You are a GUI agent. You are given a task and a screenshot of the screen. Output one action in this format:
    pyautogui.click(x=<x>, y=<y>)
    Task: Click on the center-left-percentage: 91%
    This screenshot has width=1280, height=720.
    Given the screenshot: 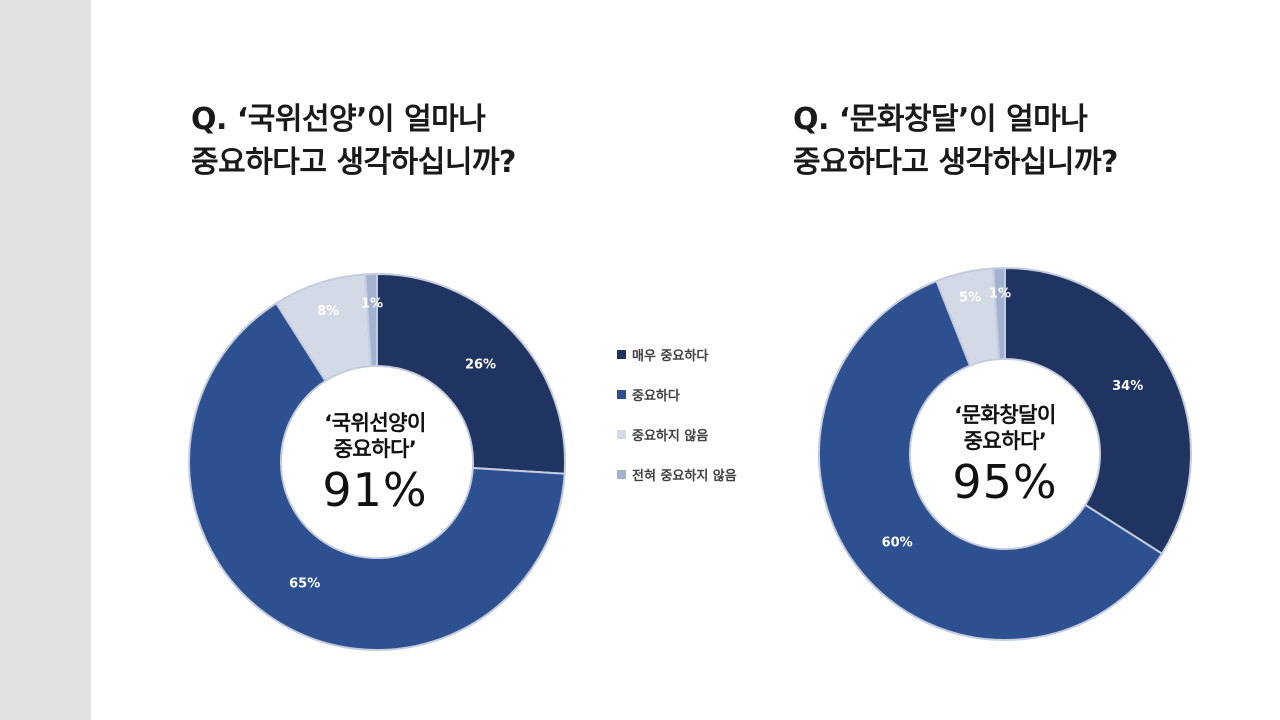 What is the action you would take?
    pyautogui.click(x=375, y=490)
    